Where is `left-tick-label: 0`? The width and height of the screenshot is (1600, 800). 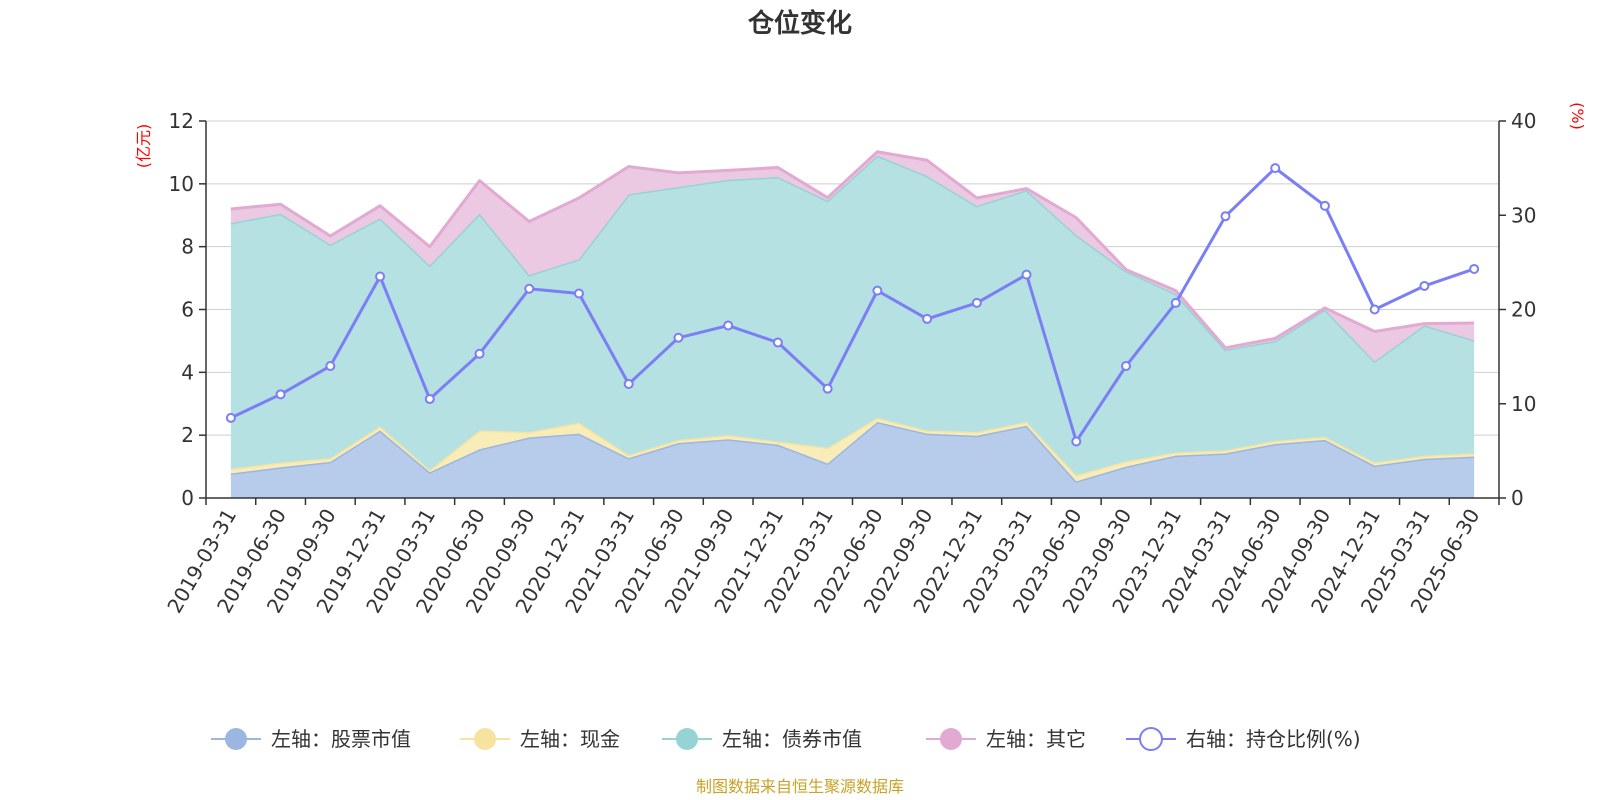 left-tick-label: 0 is located at coordinates (187, 498).